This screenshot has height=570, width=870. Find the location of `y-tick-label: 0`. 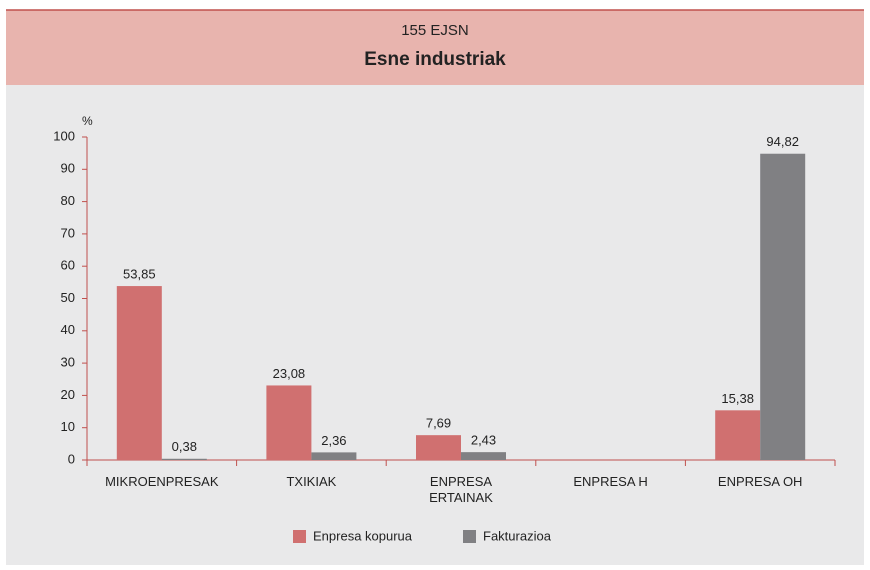

y-tick-label: 0 is located at coordinates (71, 458).